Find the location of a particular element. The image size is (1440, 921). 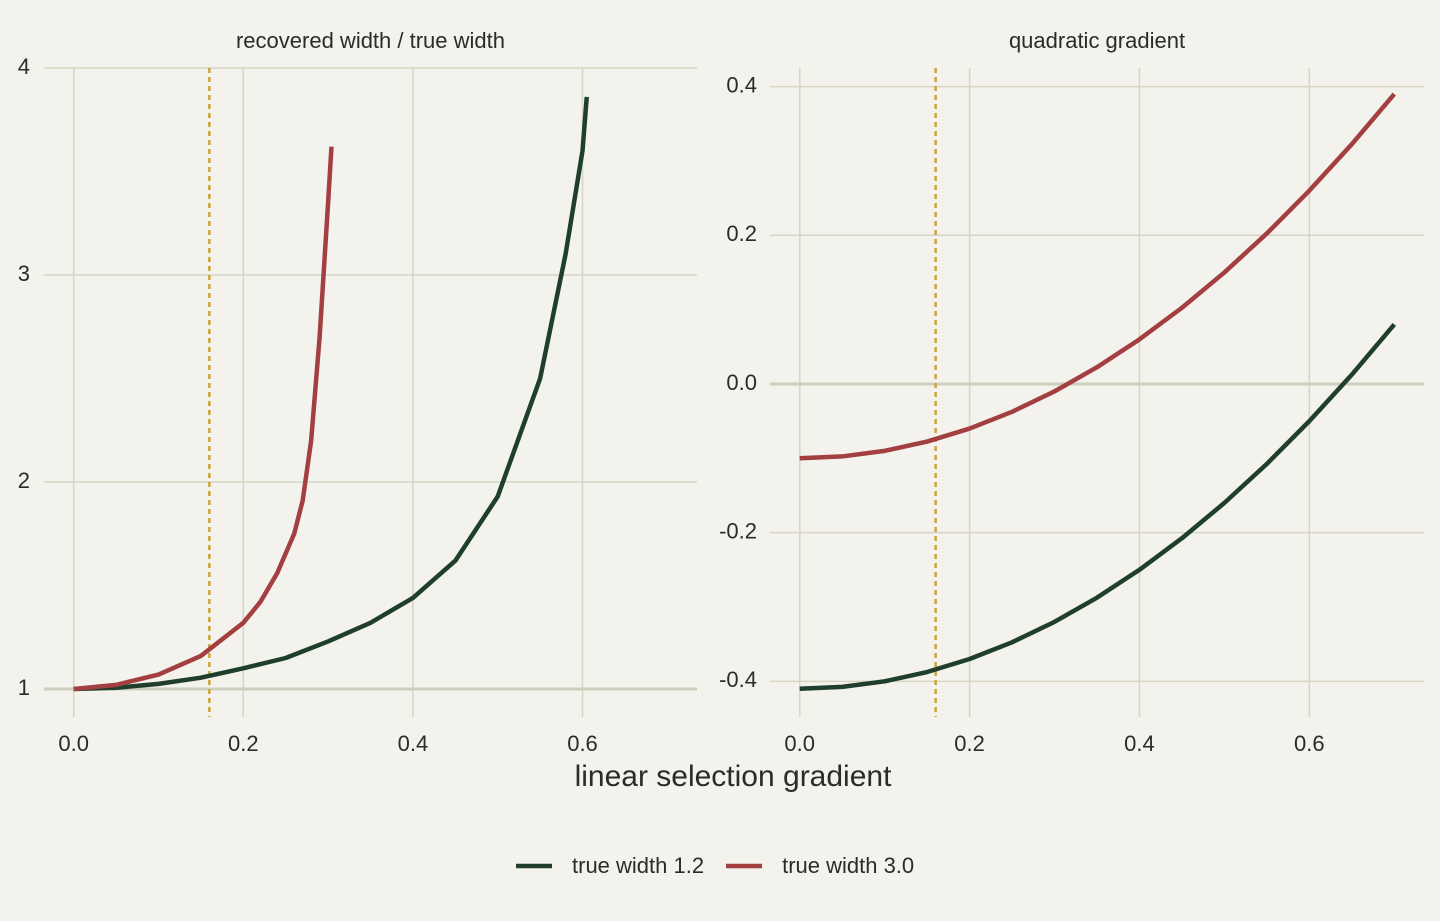

panel-title: recovered width / true width is located at coordinates (370, 40).